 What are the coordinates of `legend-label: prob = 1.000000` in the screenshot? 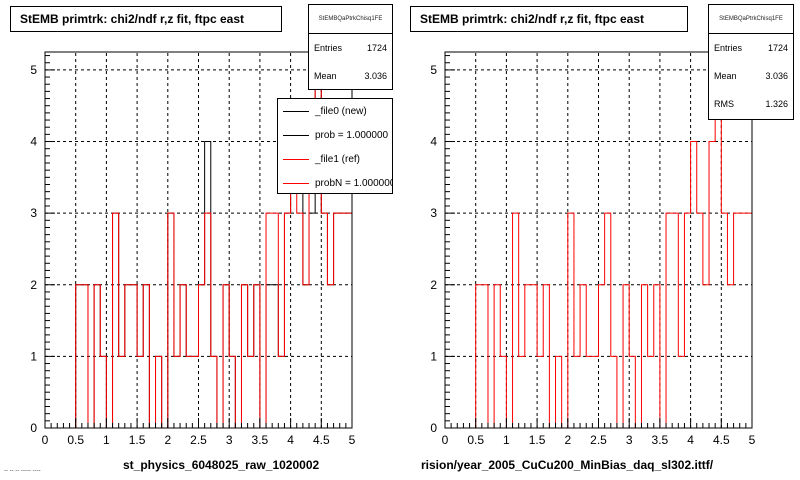 It's located at (352, 135).